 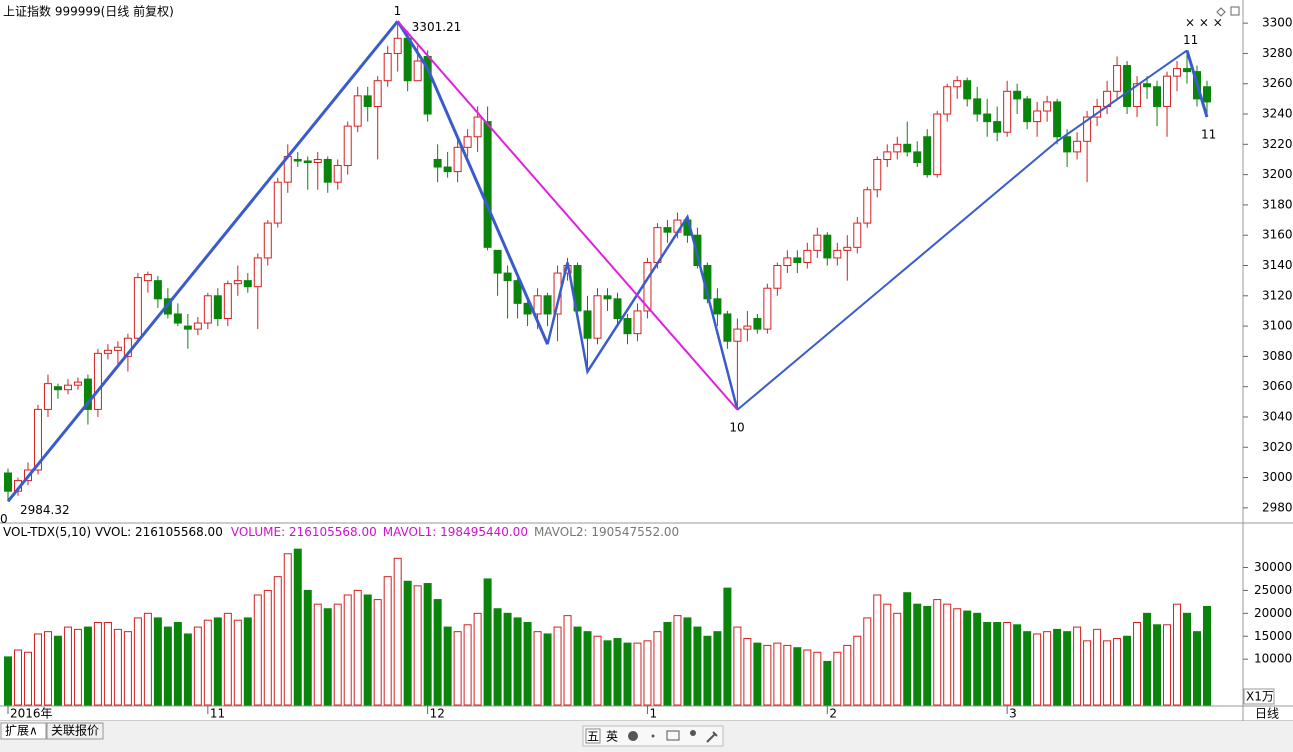 What do you see at coordinates (1273, 567) in the screenshot?
I see `vol-tick-label: 30000` at bounding box center [1273, 567].